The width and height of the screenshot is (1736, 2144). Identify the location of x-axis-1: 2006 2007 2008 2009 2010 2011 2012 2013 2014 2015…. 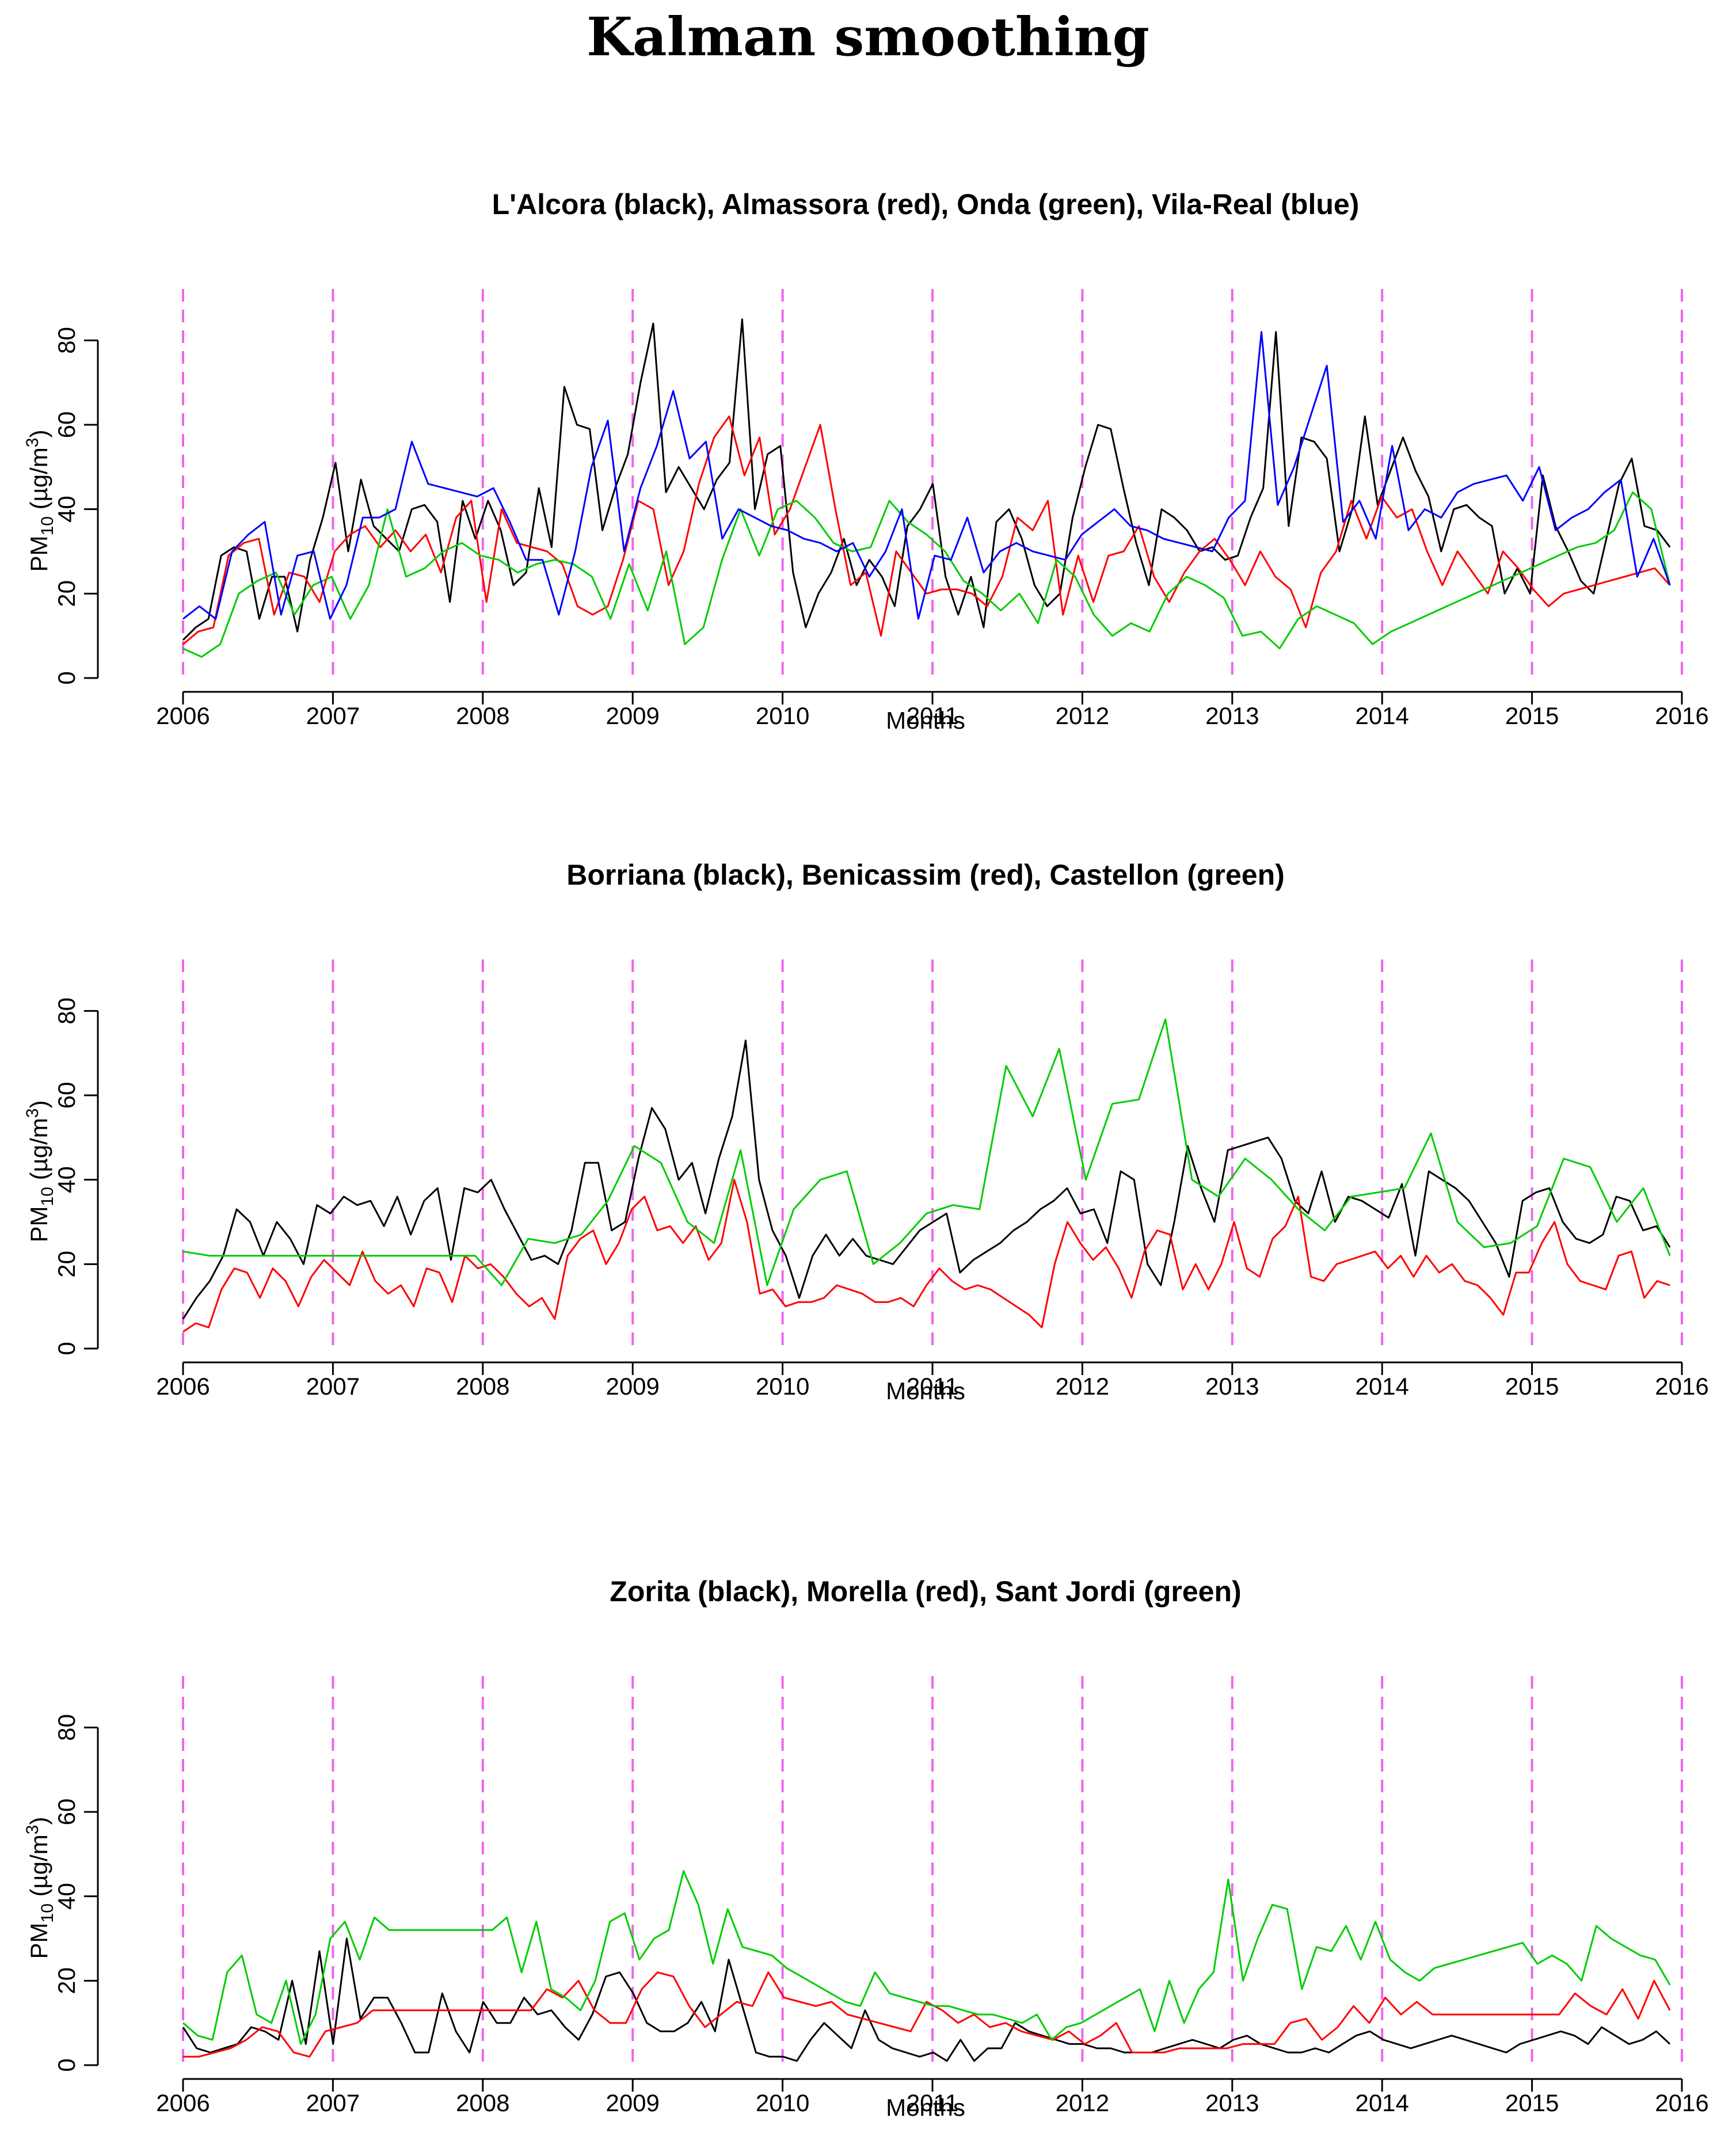
(932, 710).